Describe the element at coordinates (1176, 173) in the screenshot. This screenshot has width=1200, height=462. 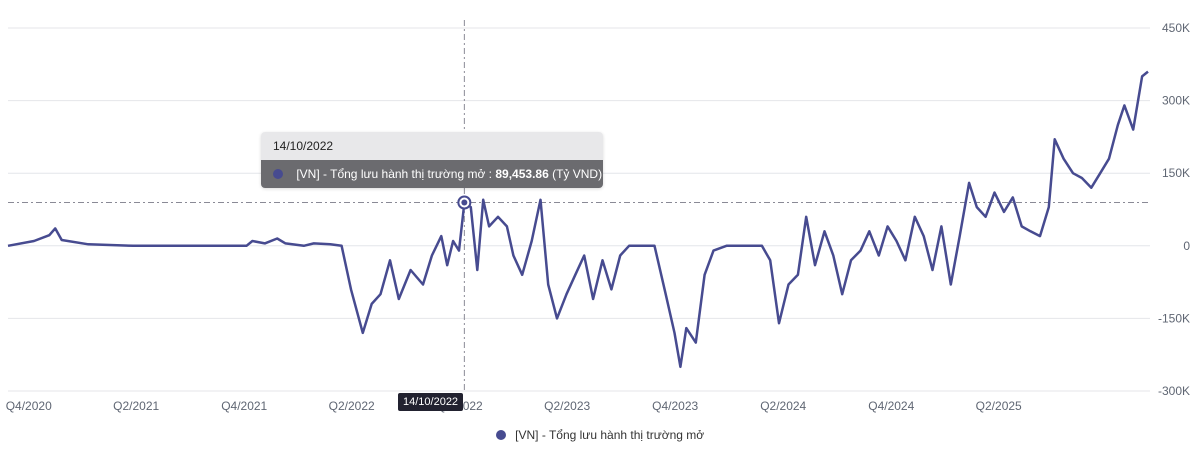
I see `y-tick-label: 150K` at that location.